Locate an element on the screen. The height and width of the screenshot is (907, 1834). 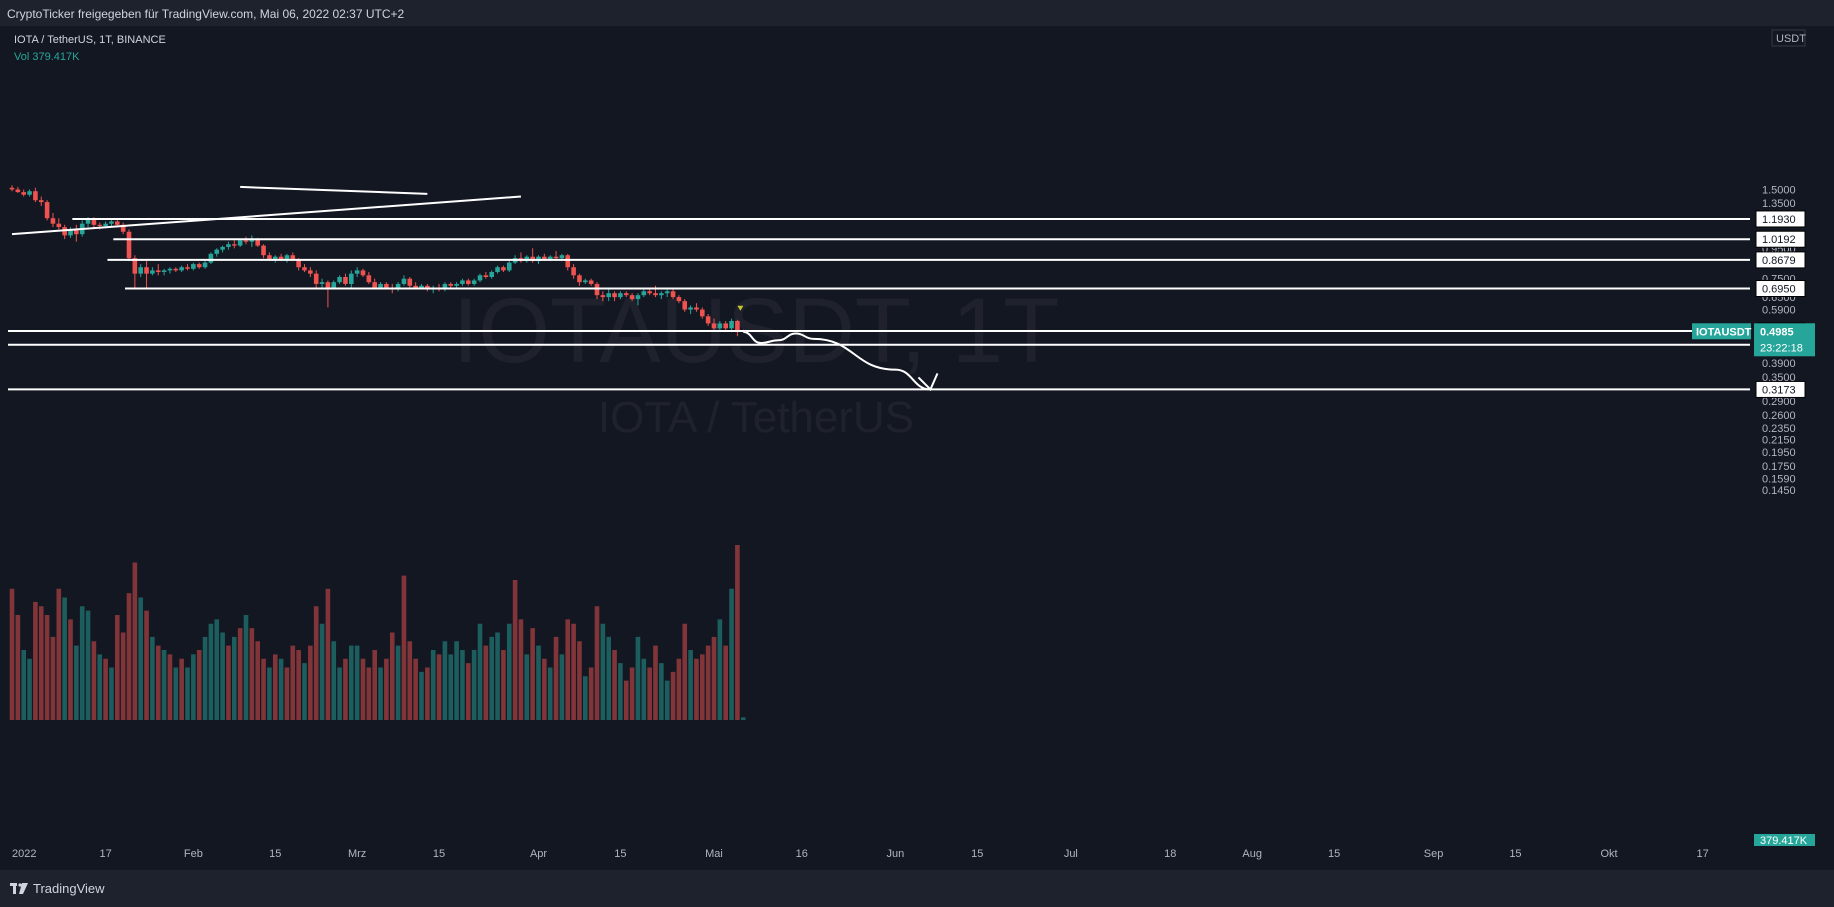
level-label: 1.0192 is located at coordinates (1779, 240).